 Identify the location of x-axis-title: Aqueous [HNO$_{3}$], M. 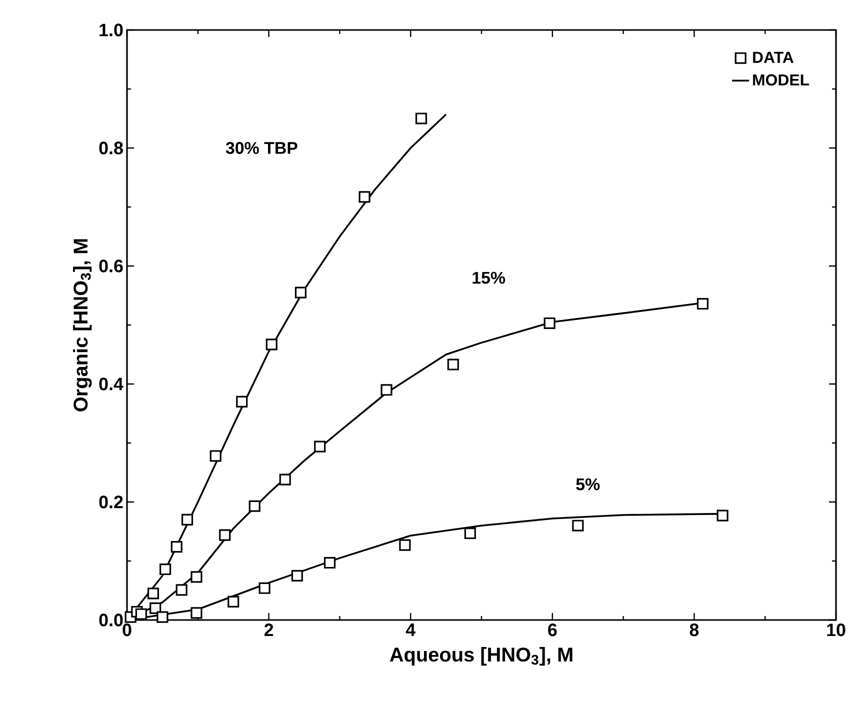
(481, 656).